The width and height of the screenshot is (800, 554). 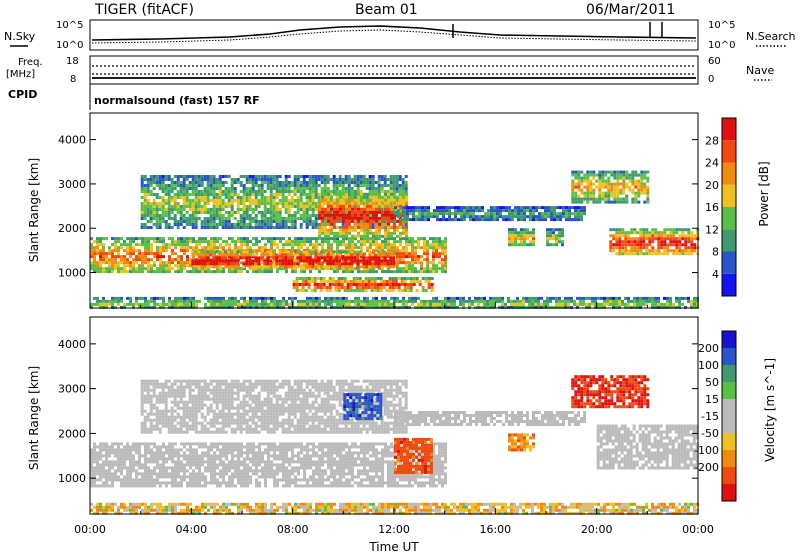 I want to click on freq-panel: Freq. [MHz] 18 8 60 0 Nave, so click(x=390, y=70).